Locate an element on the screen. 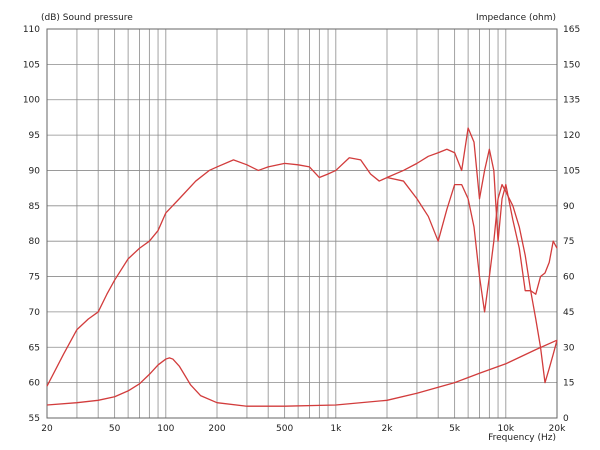 The height and width of the screenshot is (450, 600). y-left-tick-label: 105 is located at coordinates (31, 65).